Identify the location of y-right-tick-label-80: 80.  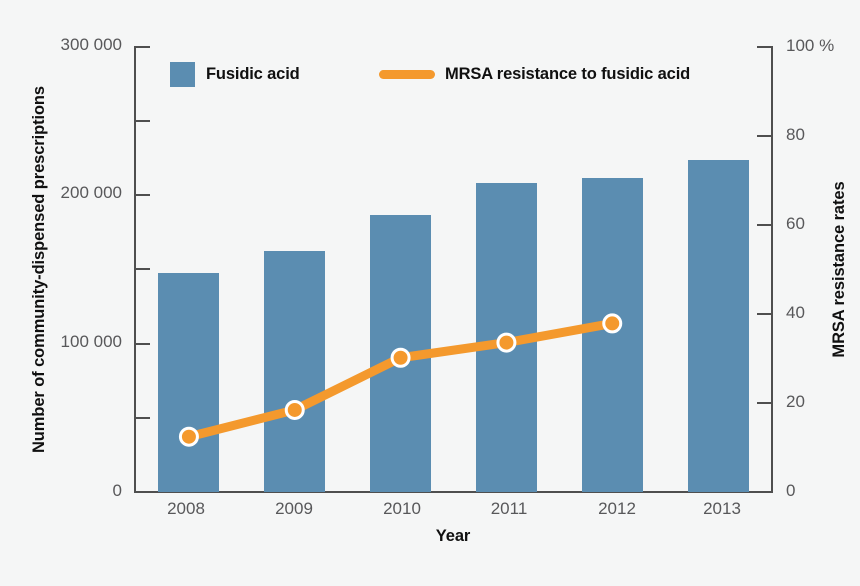
(795, 134).